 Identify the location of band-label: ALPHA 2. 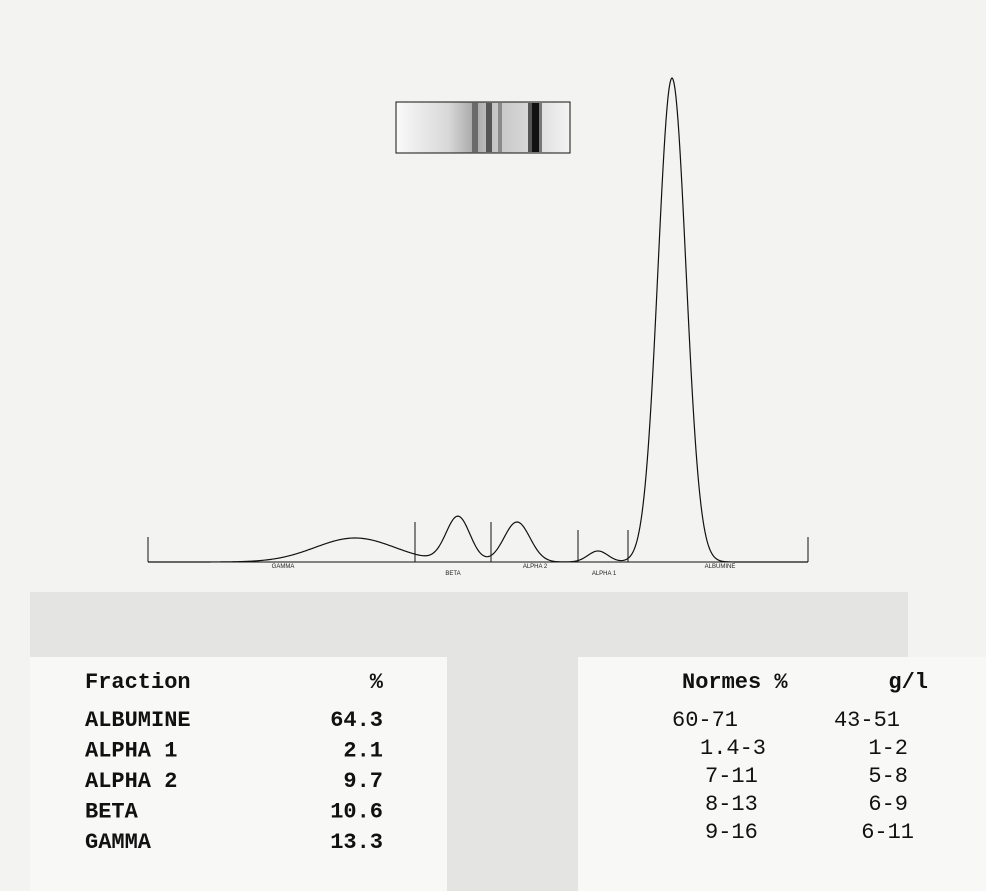
(535, 567).